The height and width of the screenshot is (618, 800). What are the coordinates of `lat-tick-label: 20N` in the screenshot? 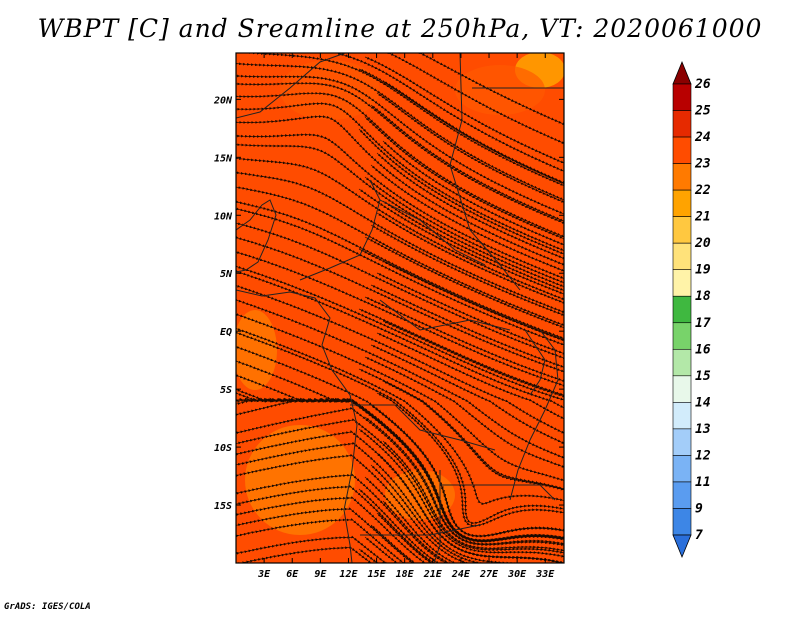 It's located at (223, 100).